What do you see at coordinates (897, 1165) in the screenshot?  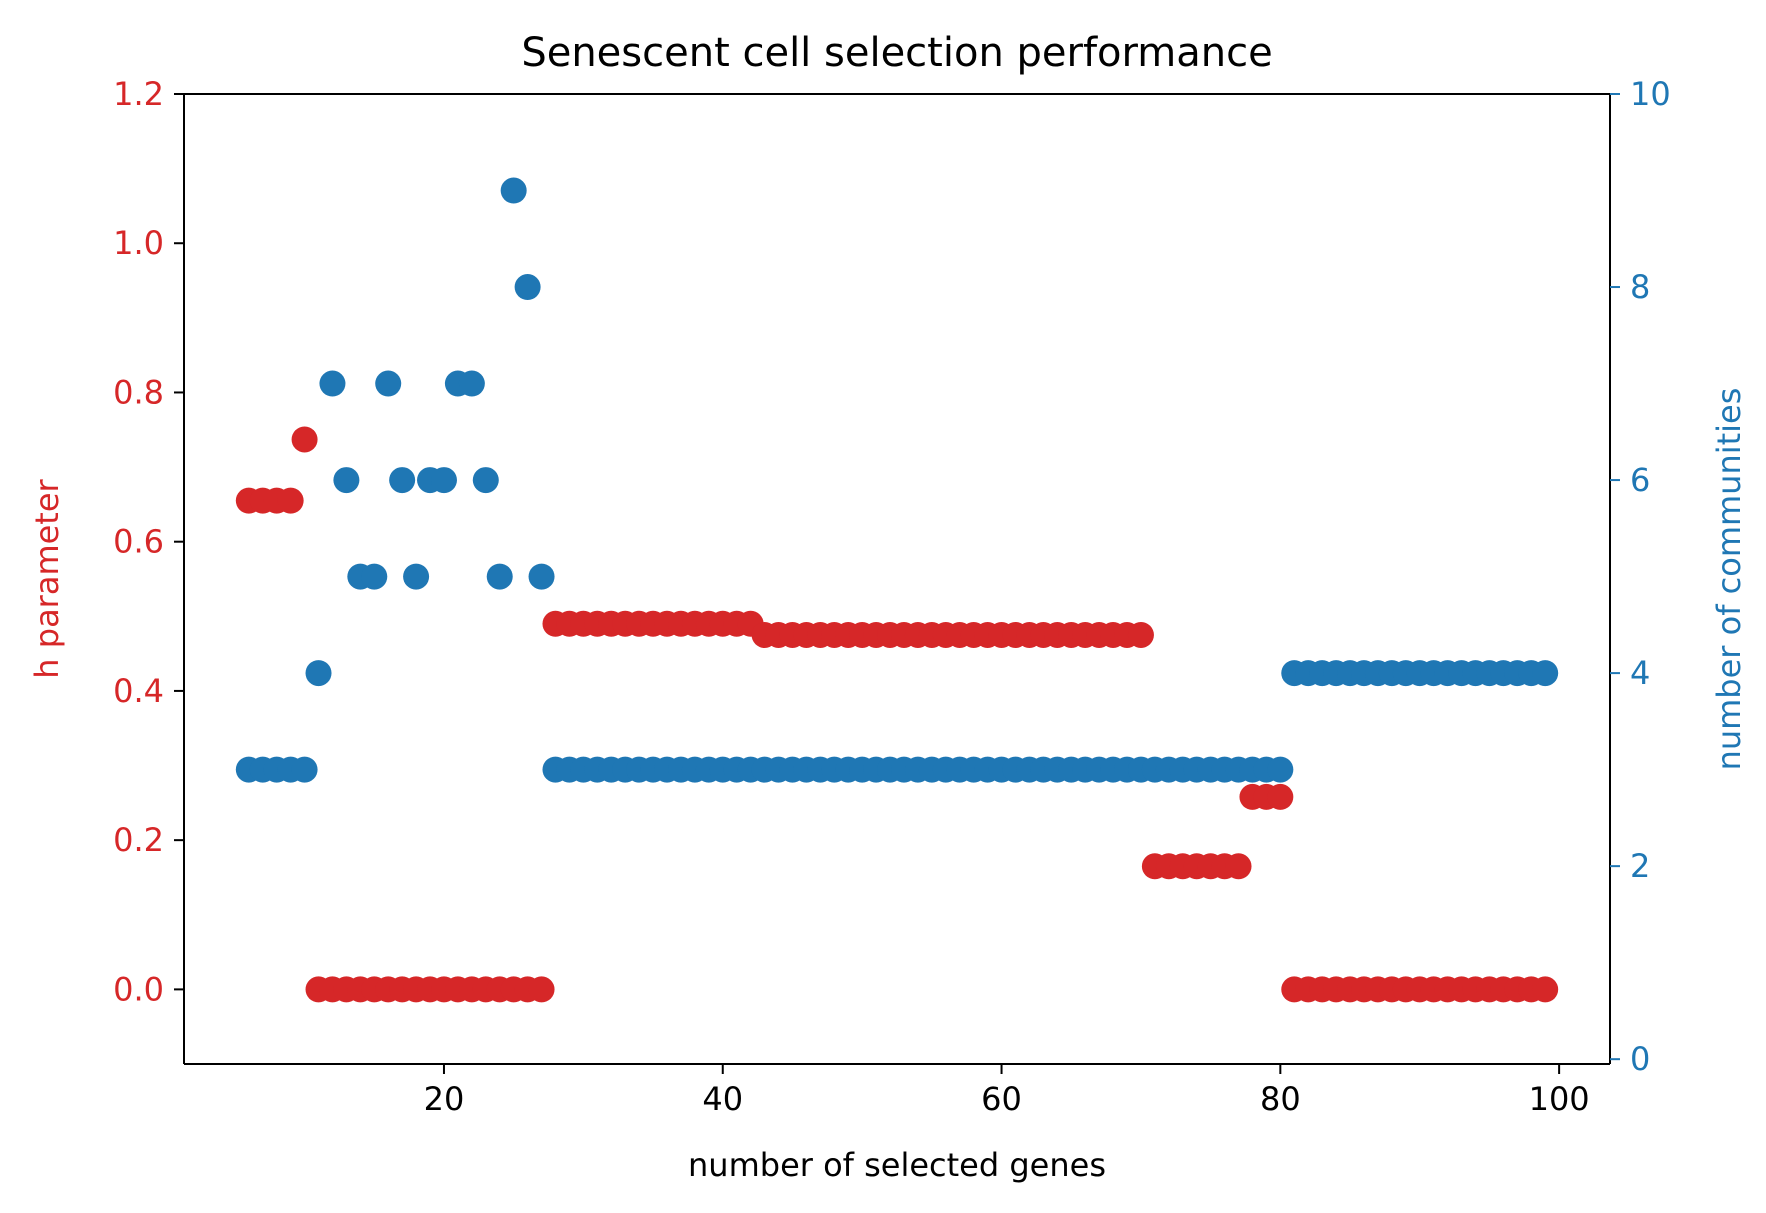 I see `x-axis-label: number of selected genes` at bounding box center [897, 1165].